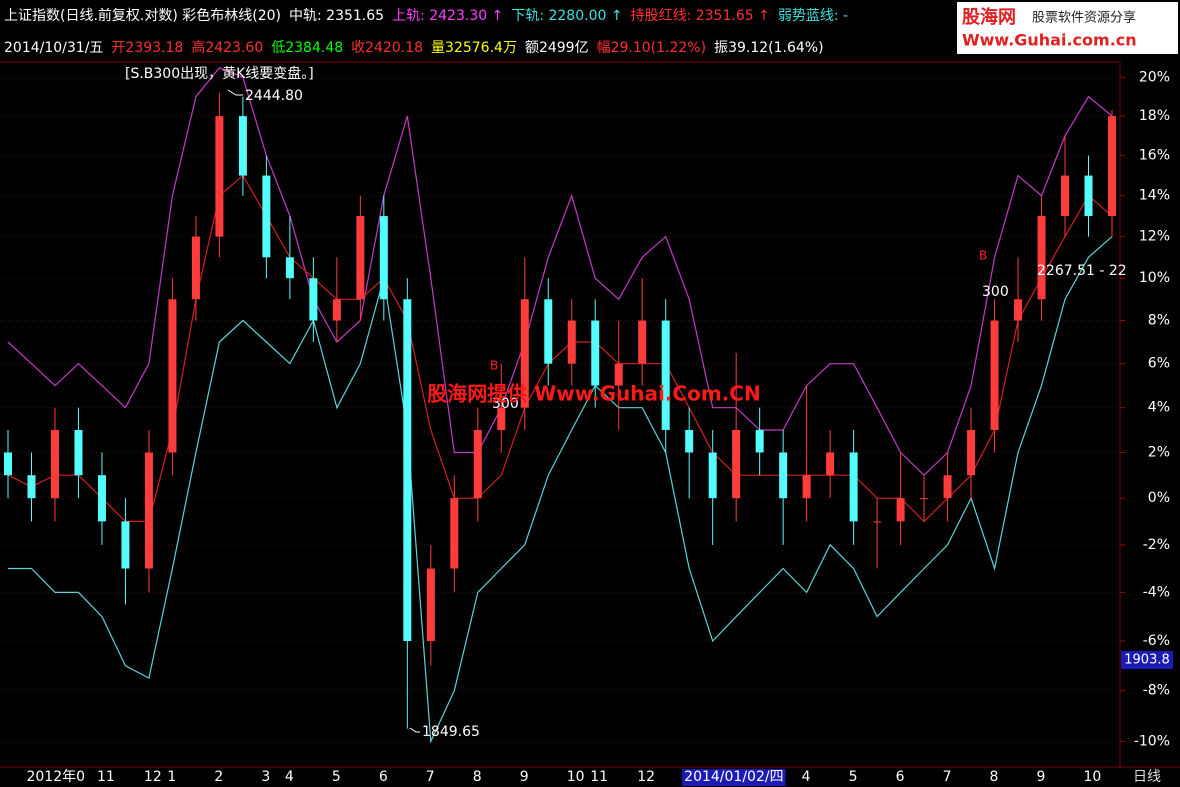 The height and width of the screenshot is (787, 1180). I want to click on annotation: 2444.80, so click(274, 96).